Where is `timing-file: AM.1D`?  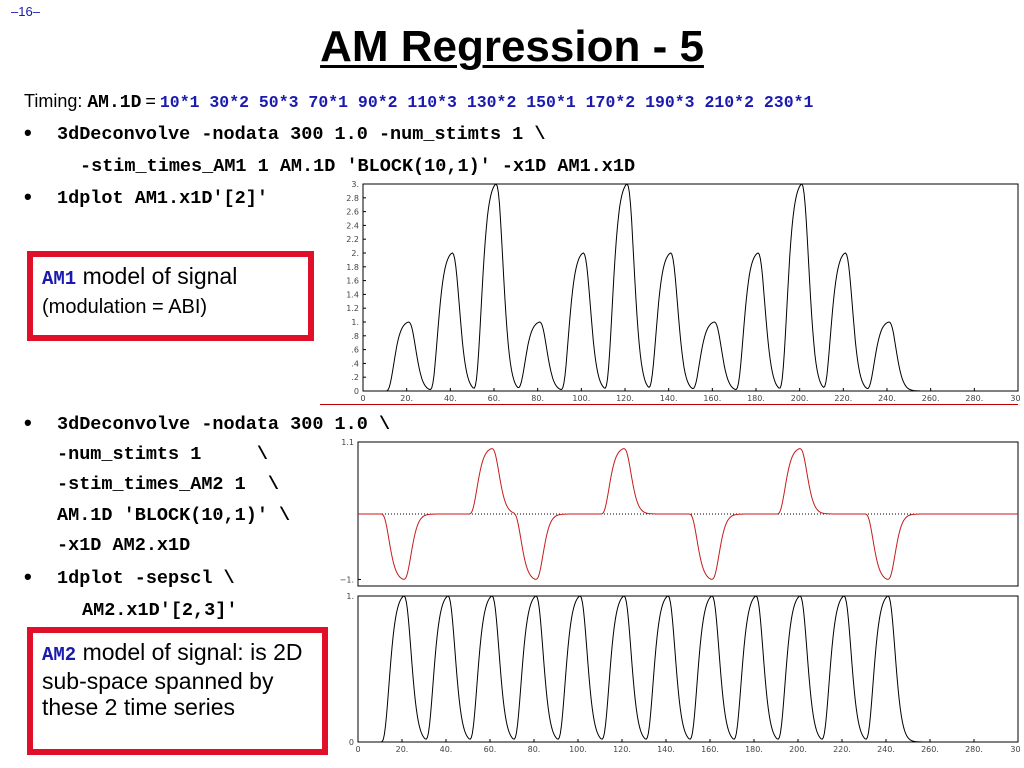
timing-file: AM.1D is located at coordinates (114, 103).